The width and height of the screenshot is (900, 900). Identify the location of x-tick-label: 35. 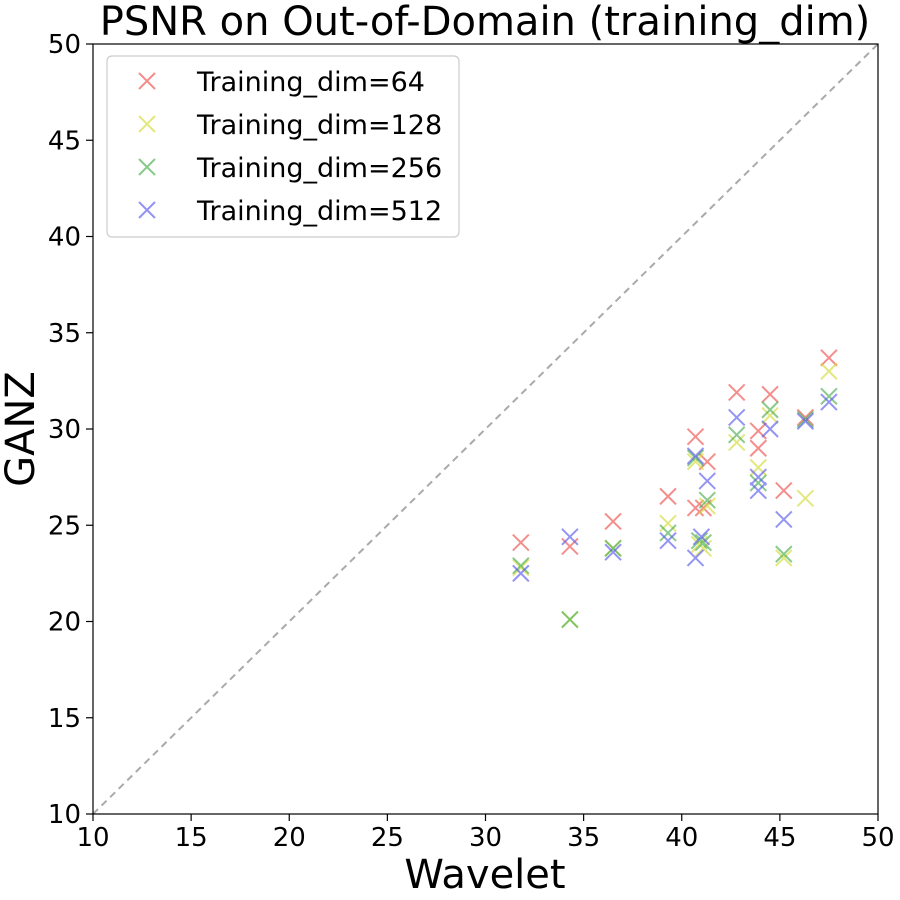
(583, 838).